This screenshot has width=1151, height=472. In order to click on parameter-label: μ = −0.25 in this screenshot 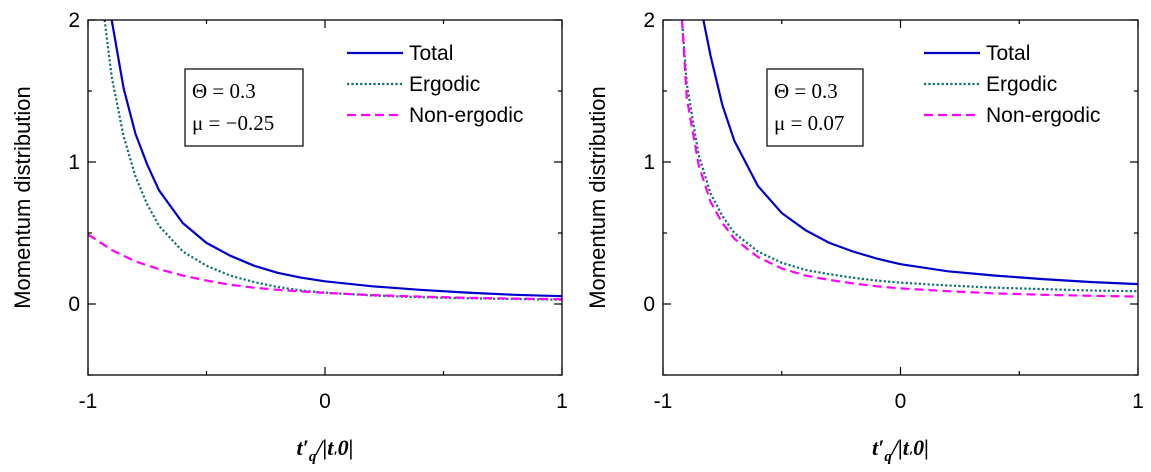, I will do `click(233, 123)`.